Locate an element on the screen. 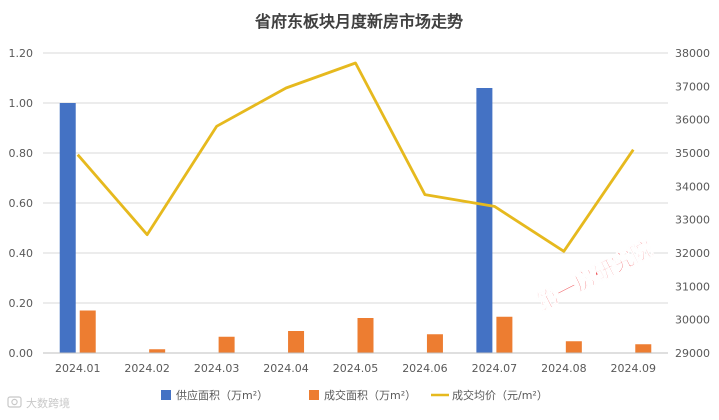  footer-logo-text: 大数跨境 is located at coordinates (48, 403).